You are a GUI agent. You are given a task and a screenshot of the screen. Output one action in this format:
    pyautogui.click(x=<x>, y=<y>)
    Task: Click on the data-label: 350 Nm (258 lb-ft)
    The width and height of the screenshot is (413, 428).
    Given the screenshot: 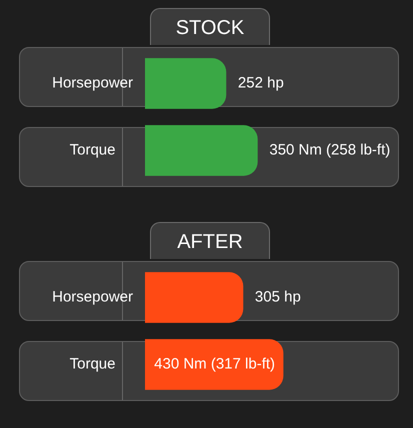 What is the action you would take?
    pyautogui.click(x=329, y=150)
    